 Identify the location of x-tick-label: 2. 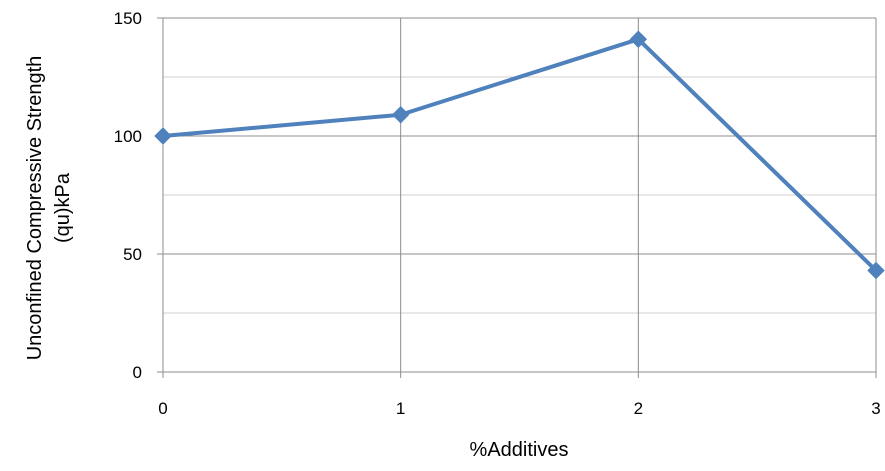
(638, 408).